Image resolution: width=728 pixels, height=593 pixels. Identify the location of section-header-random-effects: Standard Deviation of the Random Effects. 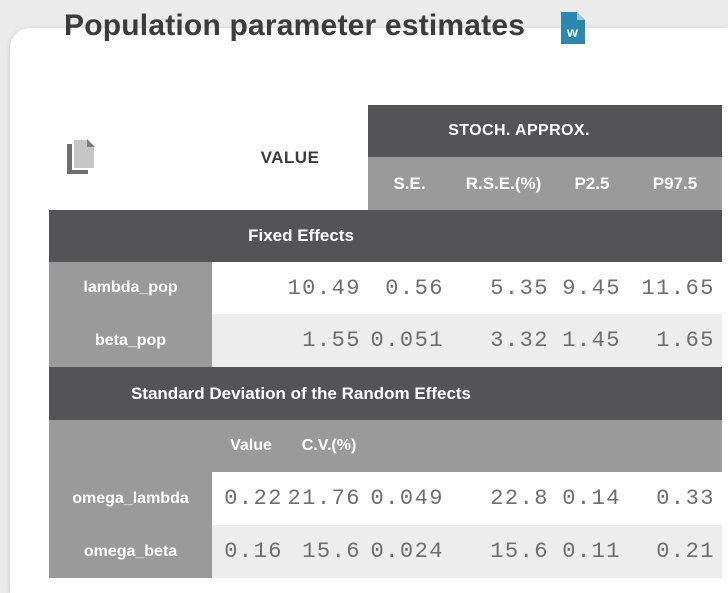
(385, 393).